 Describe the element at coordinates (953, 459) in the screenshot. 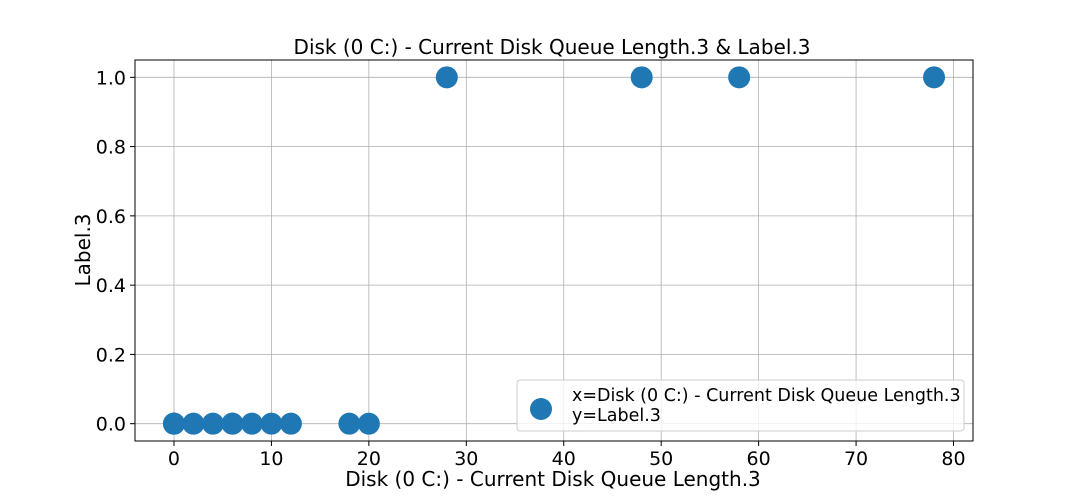

I see `x-tick-label: 80` at that location.